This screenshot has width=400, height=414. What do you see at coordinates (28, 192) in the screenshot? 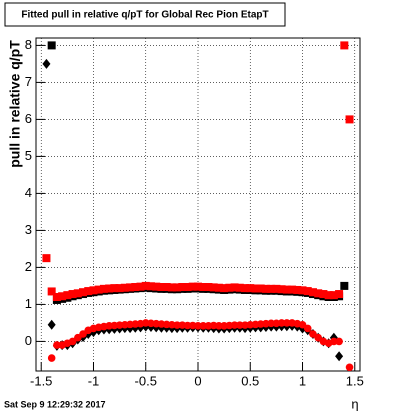
I see `y-tick-label: 4` at bounding box center [28, 192].